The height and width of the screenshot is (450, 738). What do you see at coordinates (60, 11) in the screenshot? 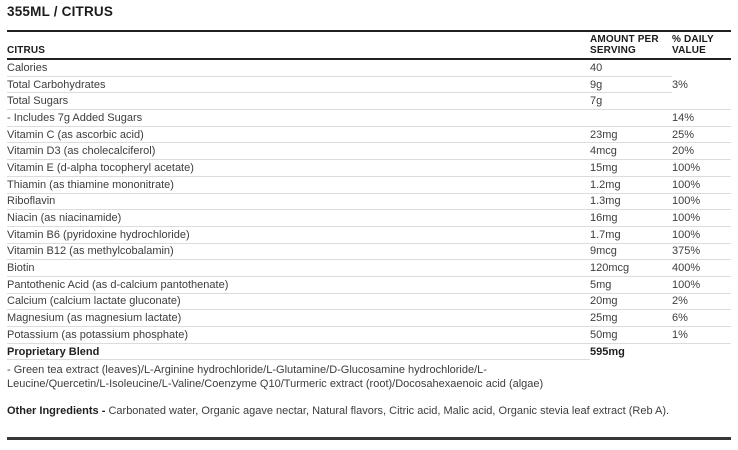
I see `page-title: 355ML / CITRUS` at bounding box center [60, 11].